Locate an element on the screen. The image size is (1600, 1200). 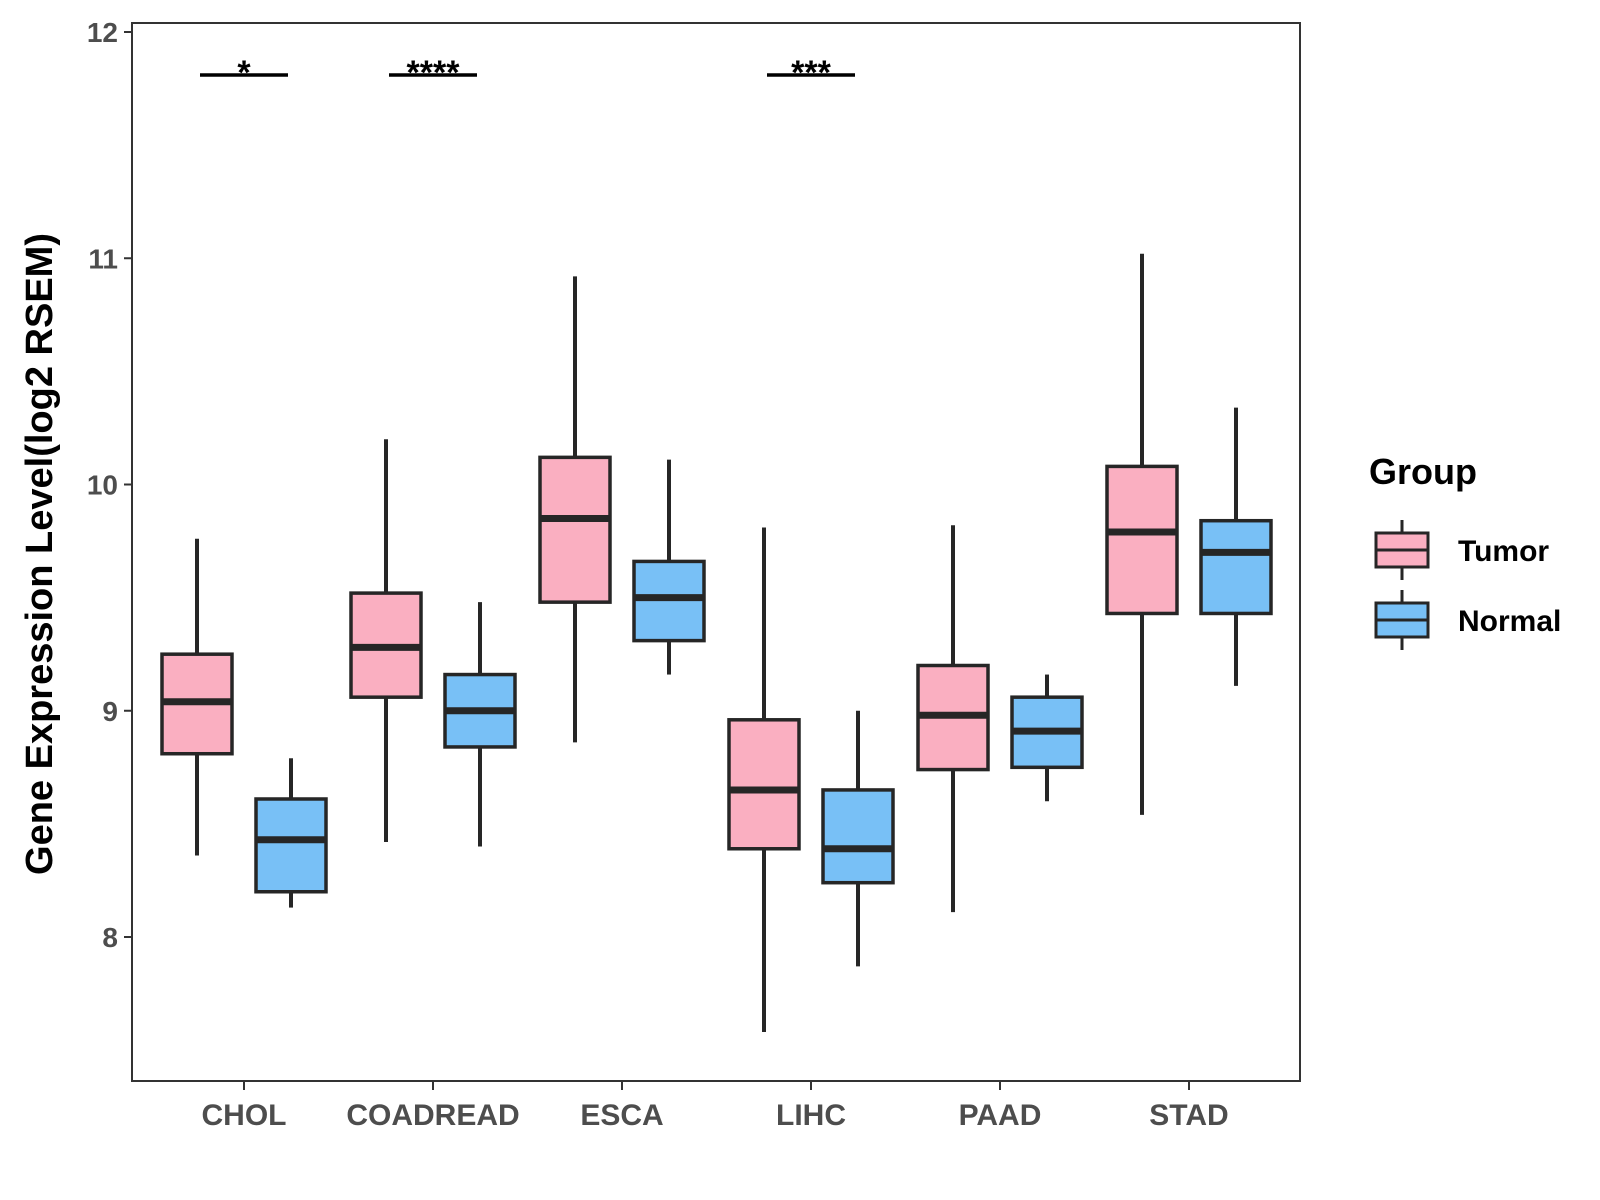
box-lihc-tumor is located at coordinates (764, 780).